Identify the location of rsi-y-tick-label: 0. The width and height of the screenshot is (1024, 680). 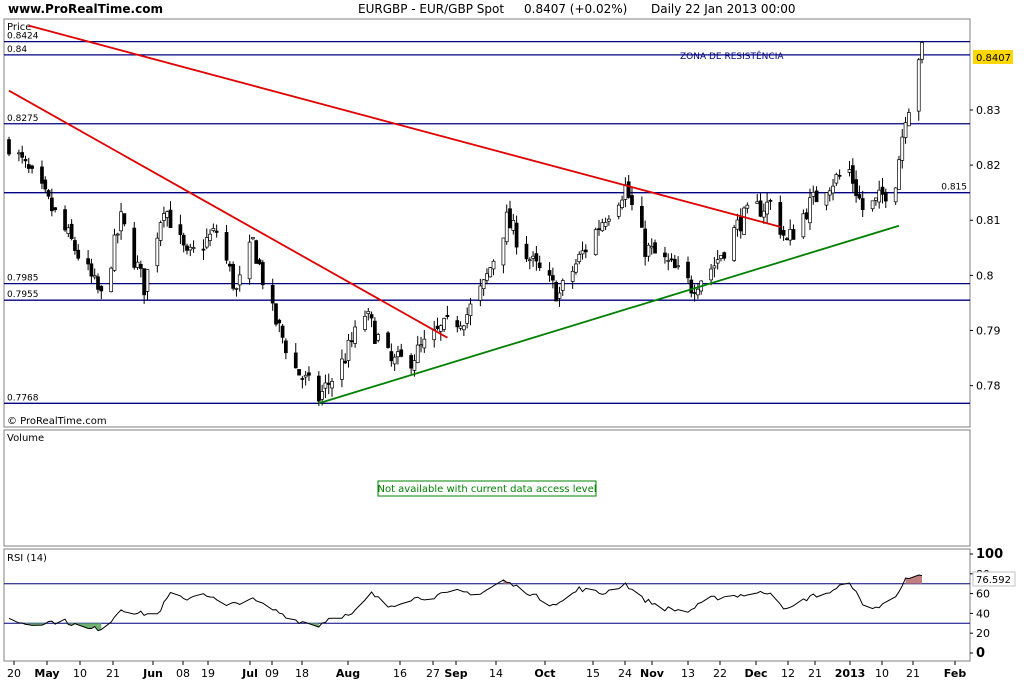
(980, 653).